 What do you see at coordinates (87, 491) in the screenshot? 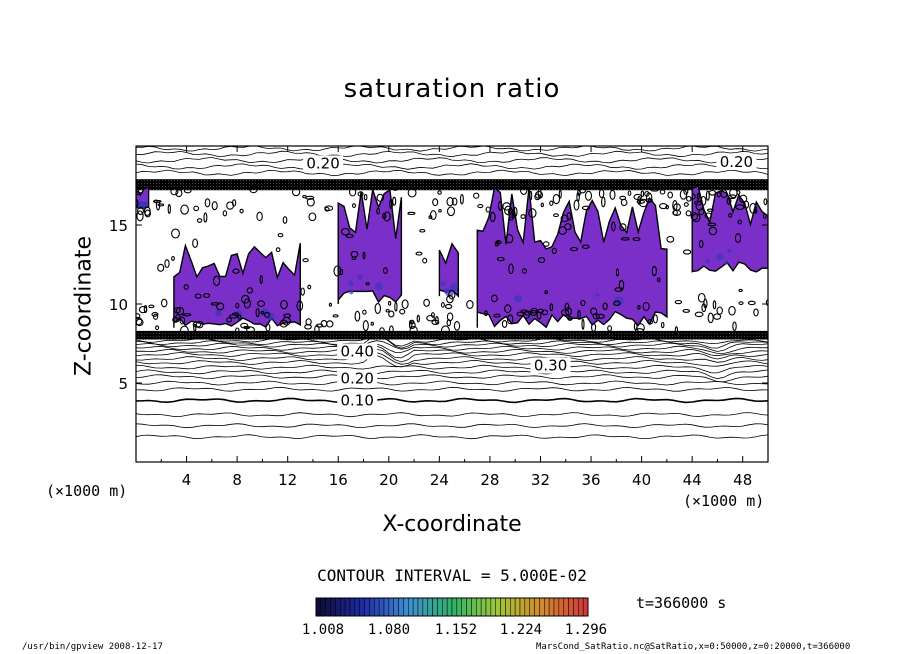
I see `x-unit-label-left: (×1000 m)` at bounding box center [87, 491].